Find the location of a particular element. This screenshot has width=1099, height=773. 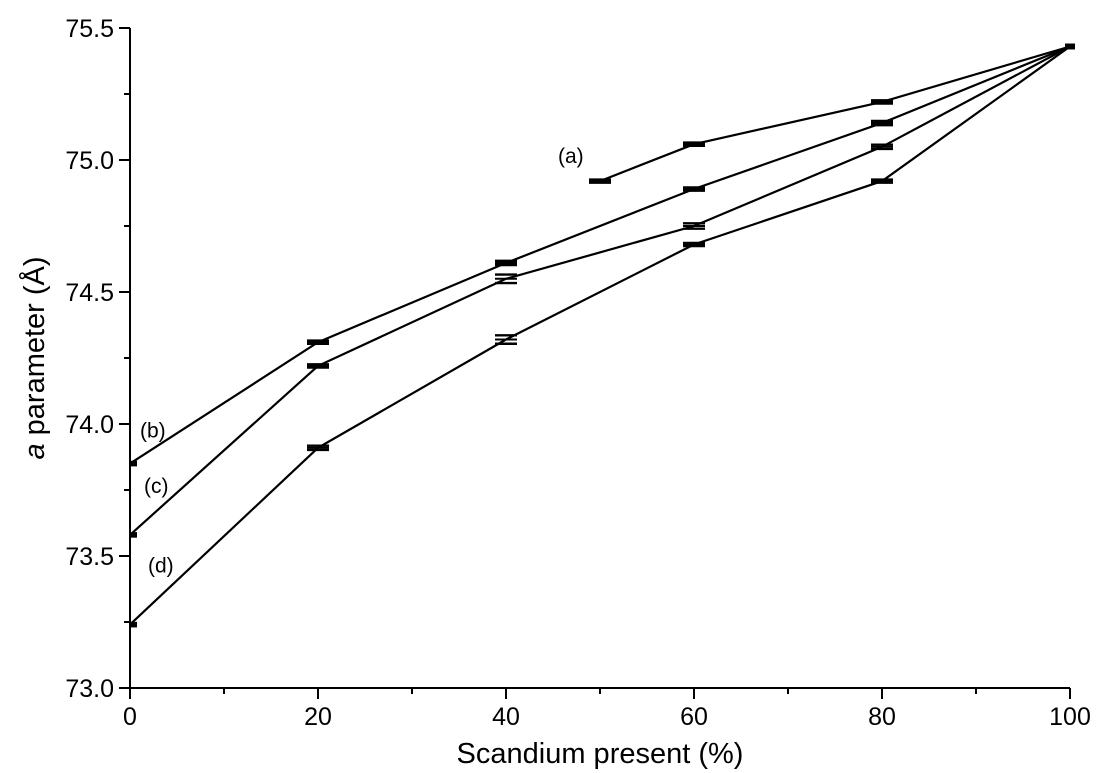

series-label: (b) is located at coordinates (153, 431).